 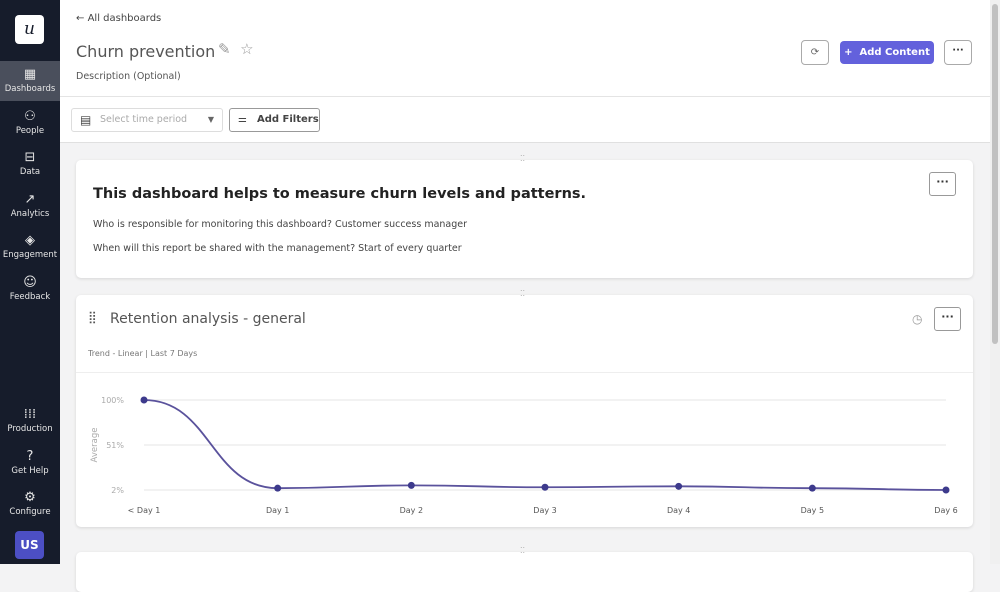 What do you see at coordinates (30, 116) in the screenshot?
I see `people-icon: ⚇` at bounding box center [30, 116].